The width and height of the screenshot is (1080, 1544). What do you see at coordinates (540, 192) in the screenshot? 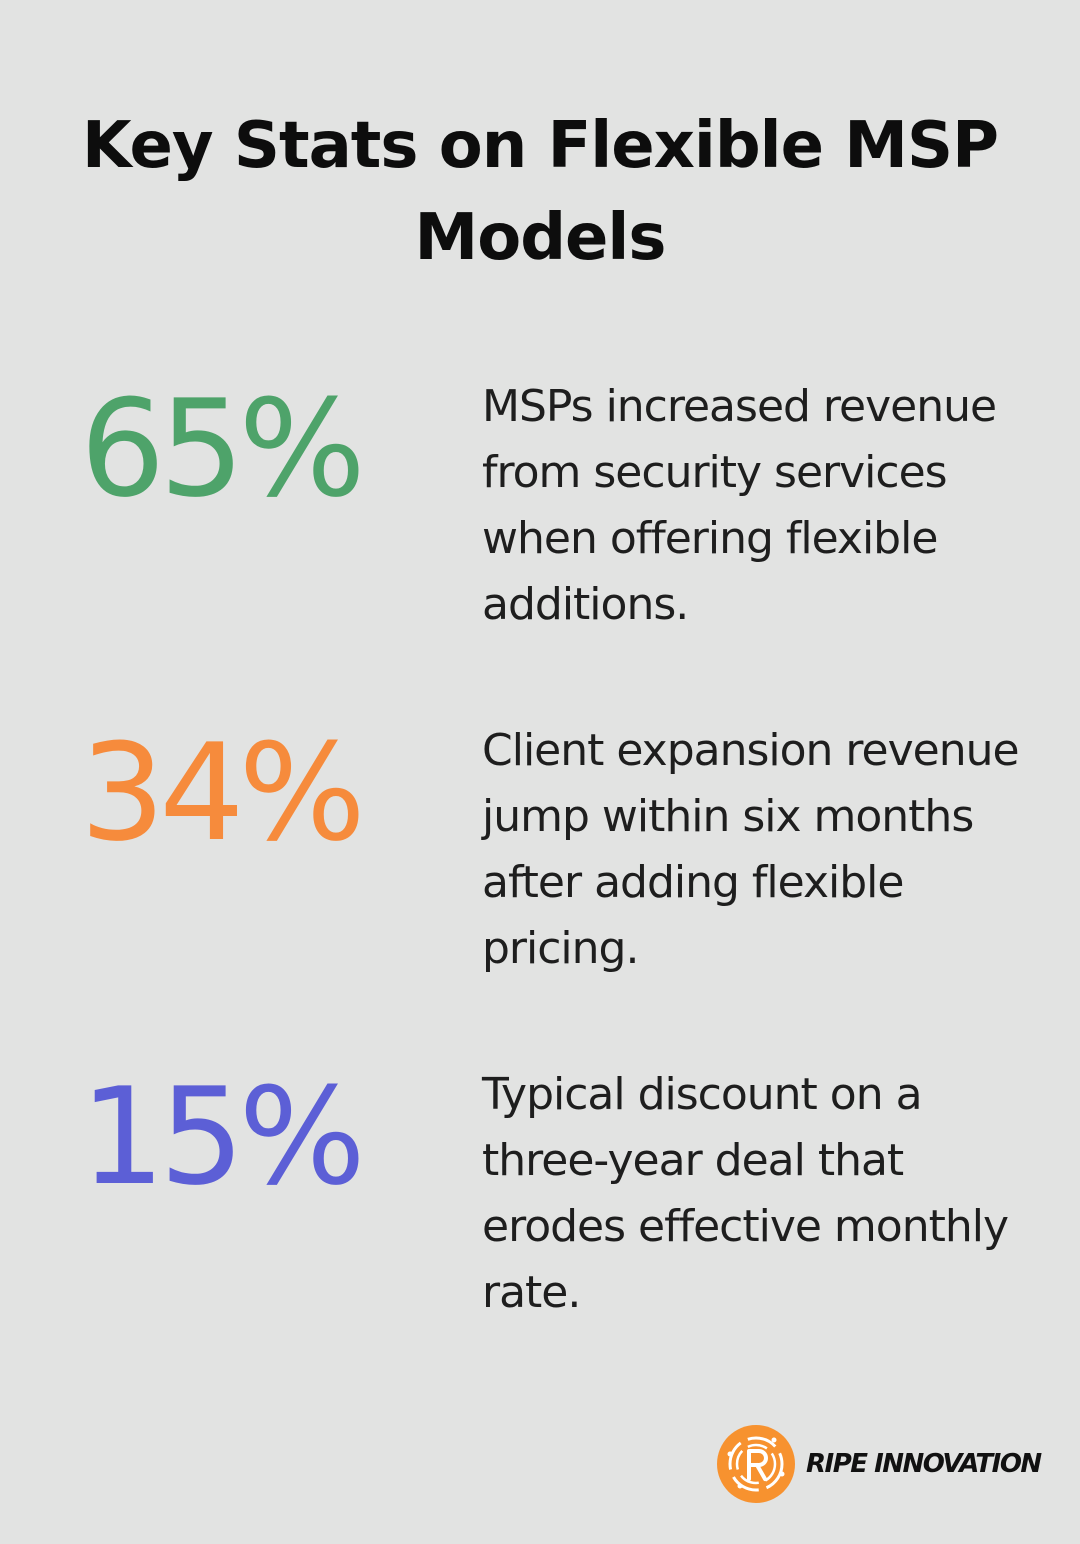
I see `page-title: Key Stats on Flexible MSP Models` at bounding box center [540, 192].